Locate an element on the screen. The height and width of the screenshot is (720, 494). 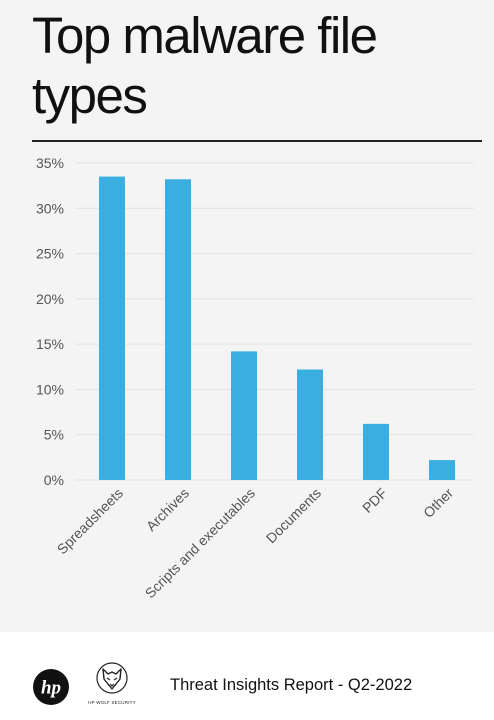
y-axis-ticks: 0% 5% 10% 15% 20% 25% 30% 35% is located at coordinates (50, 321).